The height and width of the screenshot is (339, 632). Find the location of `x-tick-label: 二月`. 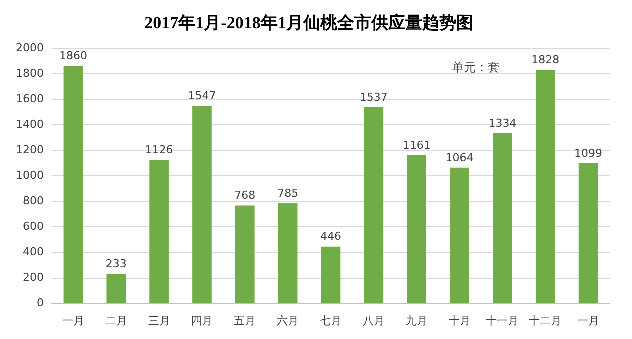

x-tick-label: 二月 is located at coordinates (116, 321).